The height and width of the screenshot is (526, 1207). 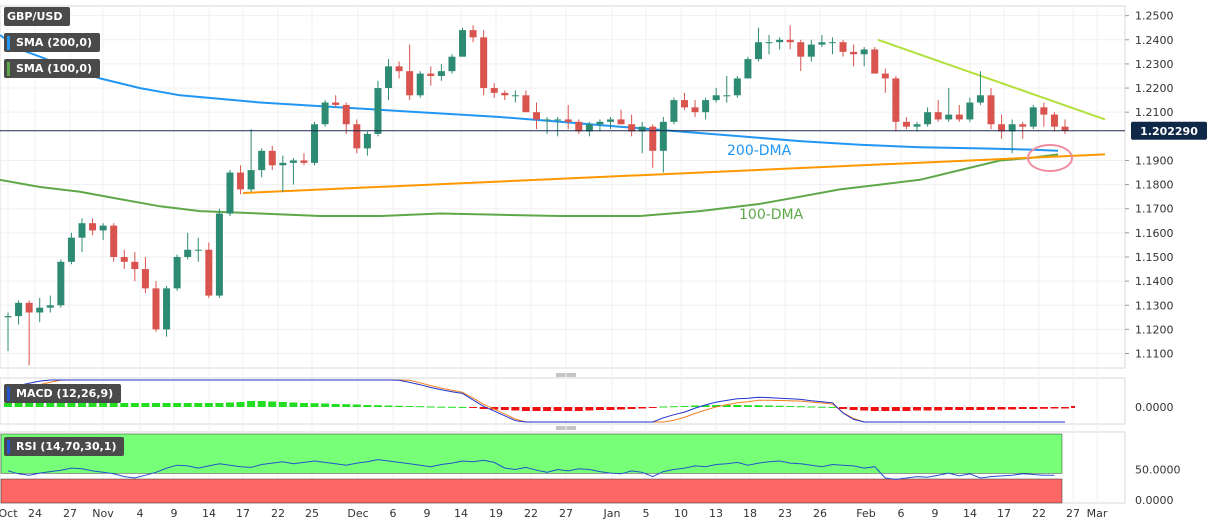 What do you see at coordinates (63, 393) in the screenshot?
I see `macd-legend: MACD (12,26,9)` at bounding box center [63, 393].